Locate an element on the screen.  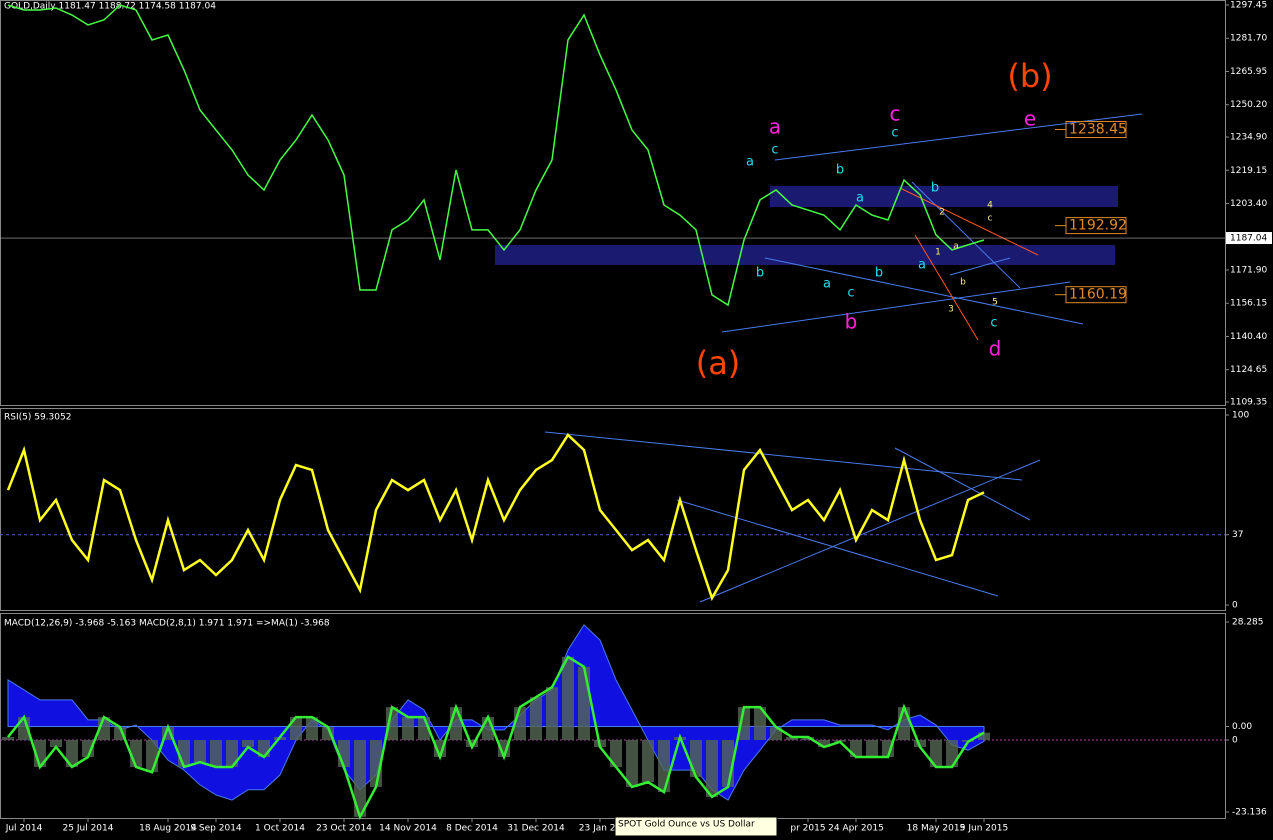
y-tick-label: 1203.40 is located at coordinates (1248, 204).